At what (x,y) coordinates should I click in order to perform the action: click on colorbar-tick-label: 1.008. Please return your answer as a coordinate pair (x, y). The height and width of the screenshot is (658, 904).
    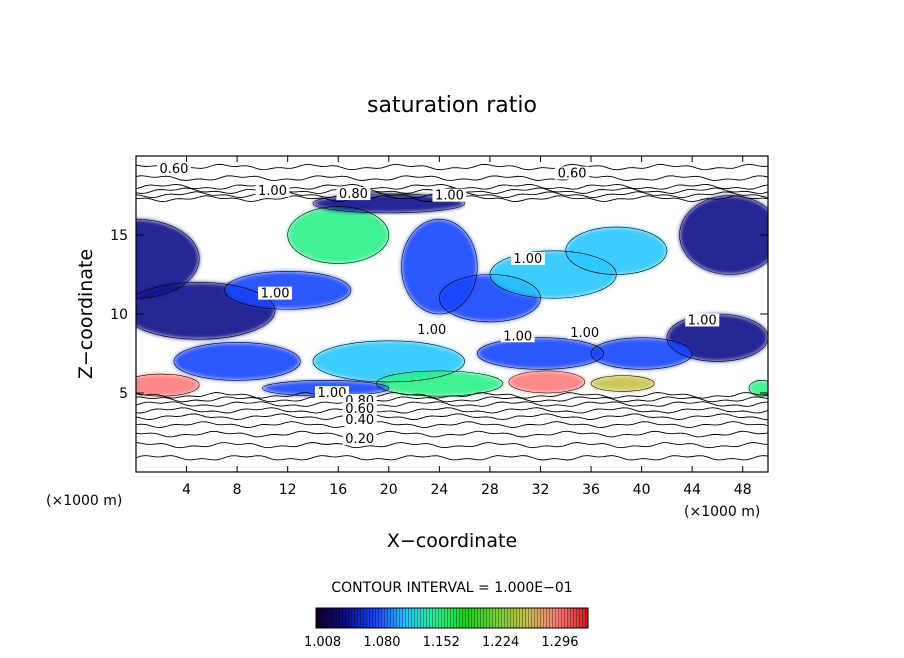
    Looking at the image, I should click on (322, 642).